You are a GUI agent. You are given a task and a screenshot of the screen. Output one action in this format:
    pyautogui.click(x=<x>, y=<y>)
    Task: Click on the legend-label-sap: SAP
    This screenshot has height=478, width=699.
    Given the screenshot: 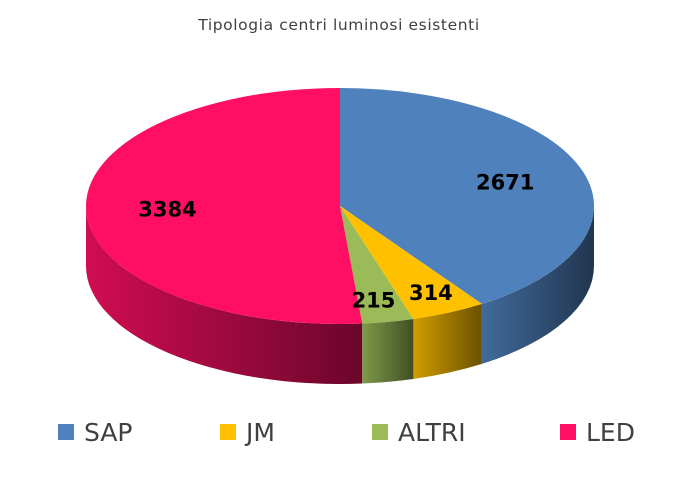 What is the action you would take?
    pyautogui.click(x=108, y=432)
    